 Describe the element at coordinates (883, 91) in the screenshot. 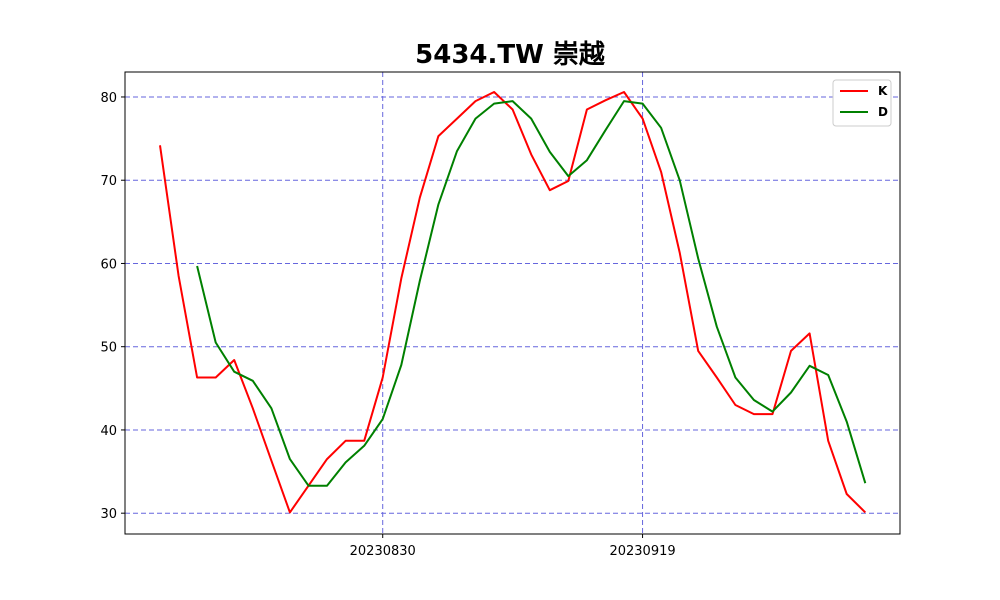

I see `legend-label-k: K` at that location.